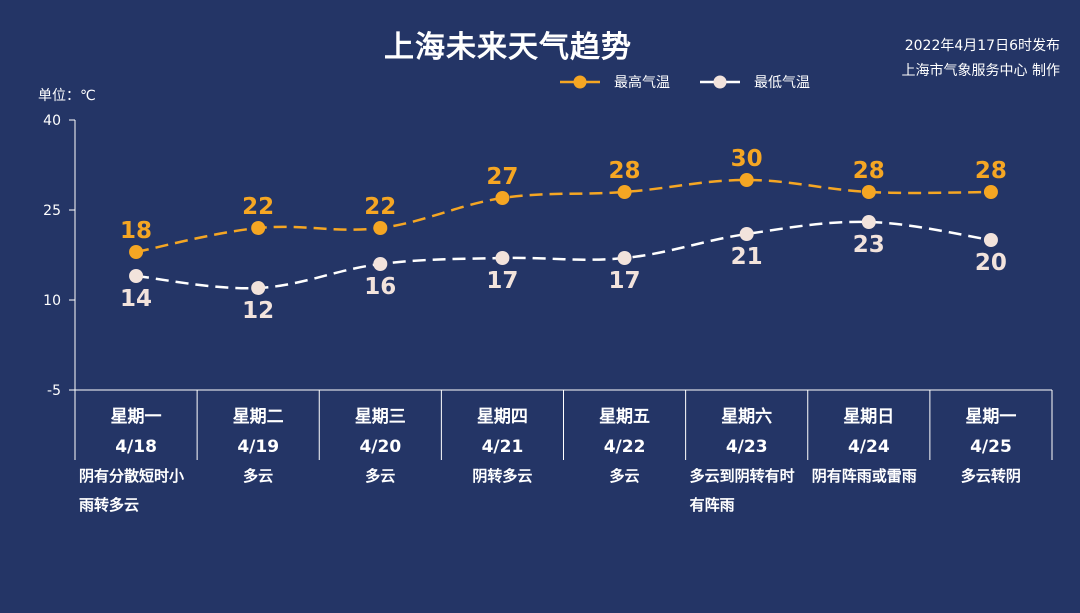 Image resolution: width=1080 pixels, height=613 pixels. I want to click on x-weekday-label: 星期三, so click(380, 417).